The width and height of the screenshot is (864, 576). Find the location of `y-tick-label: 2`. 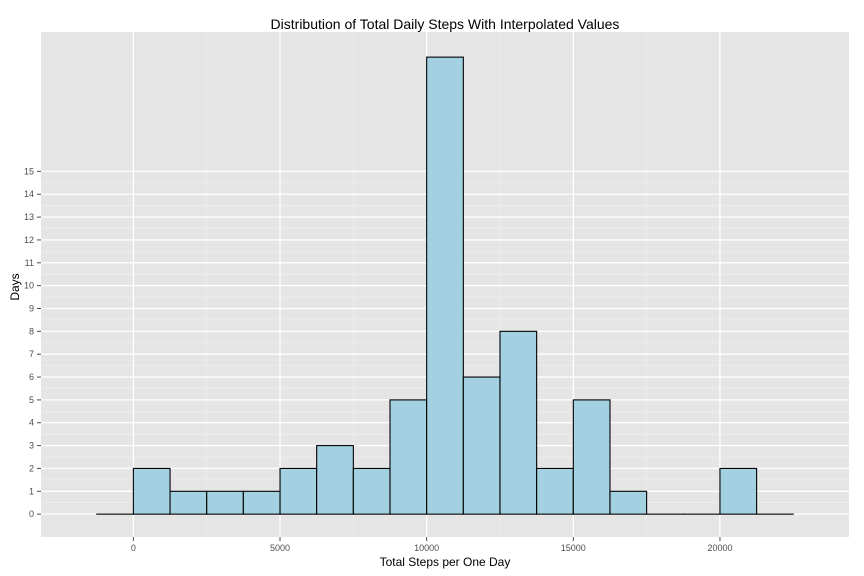

y-tick-label: 2 is located at coordinates (31, 468).